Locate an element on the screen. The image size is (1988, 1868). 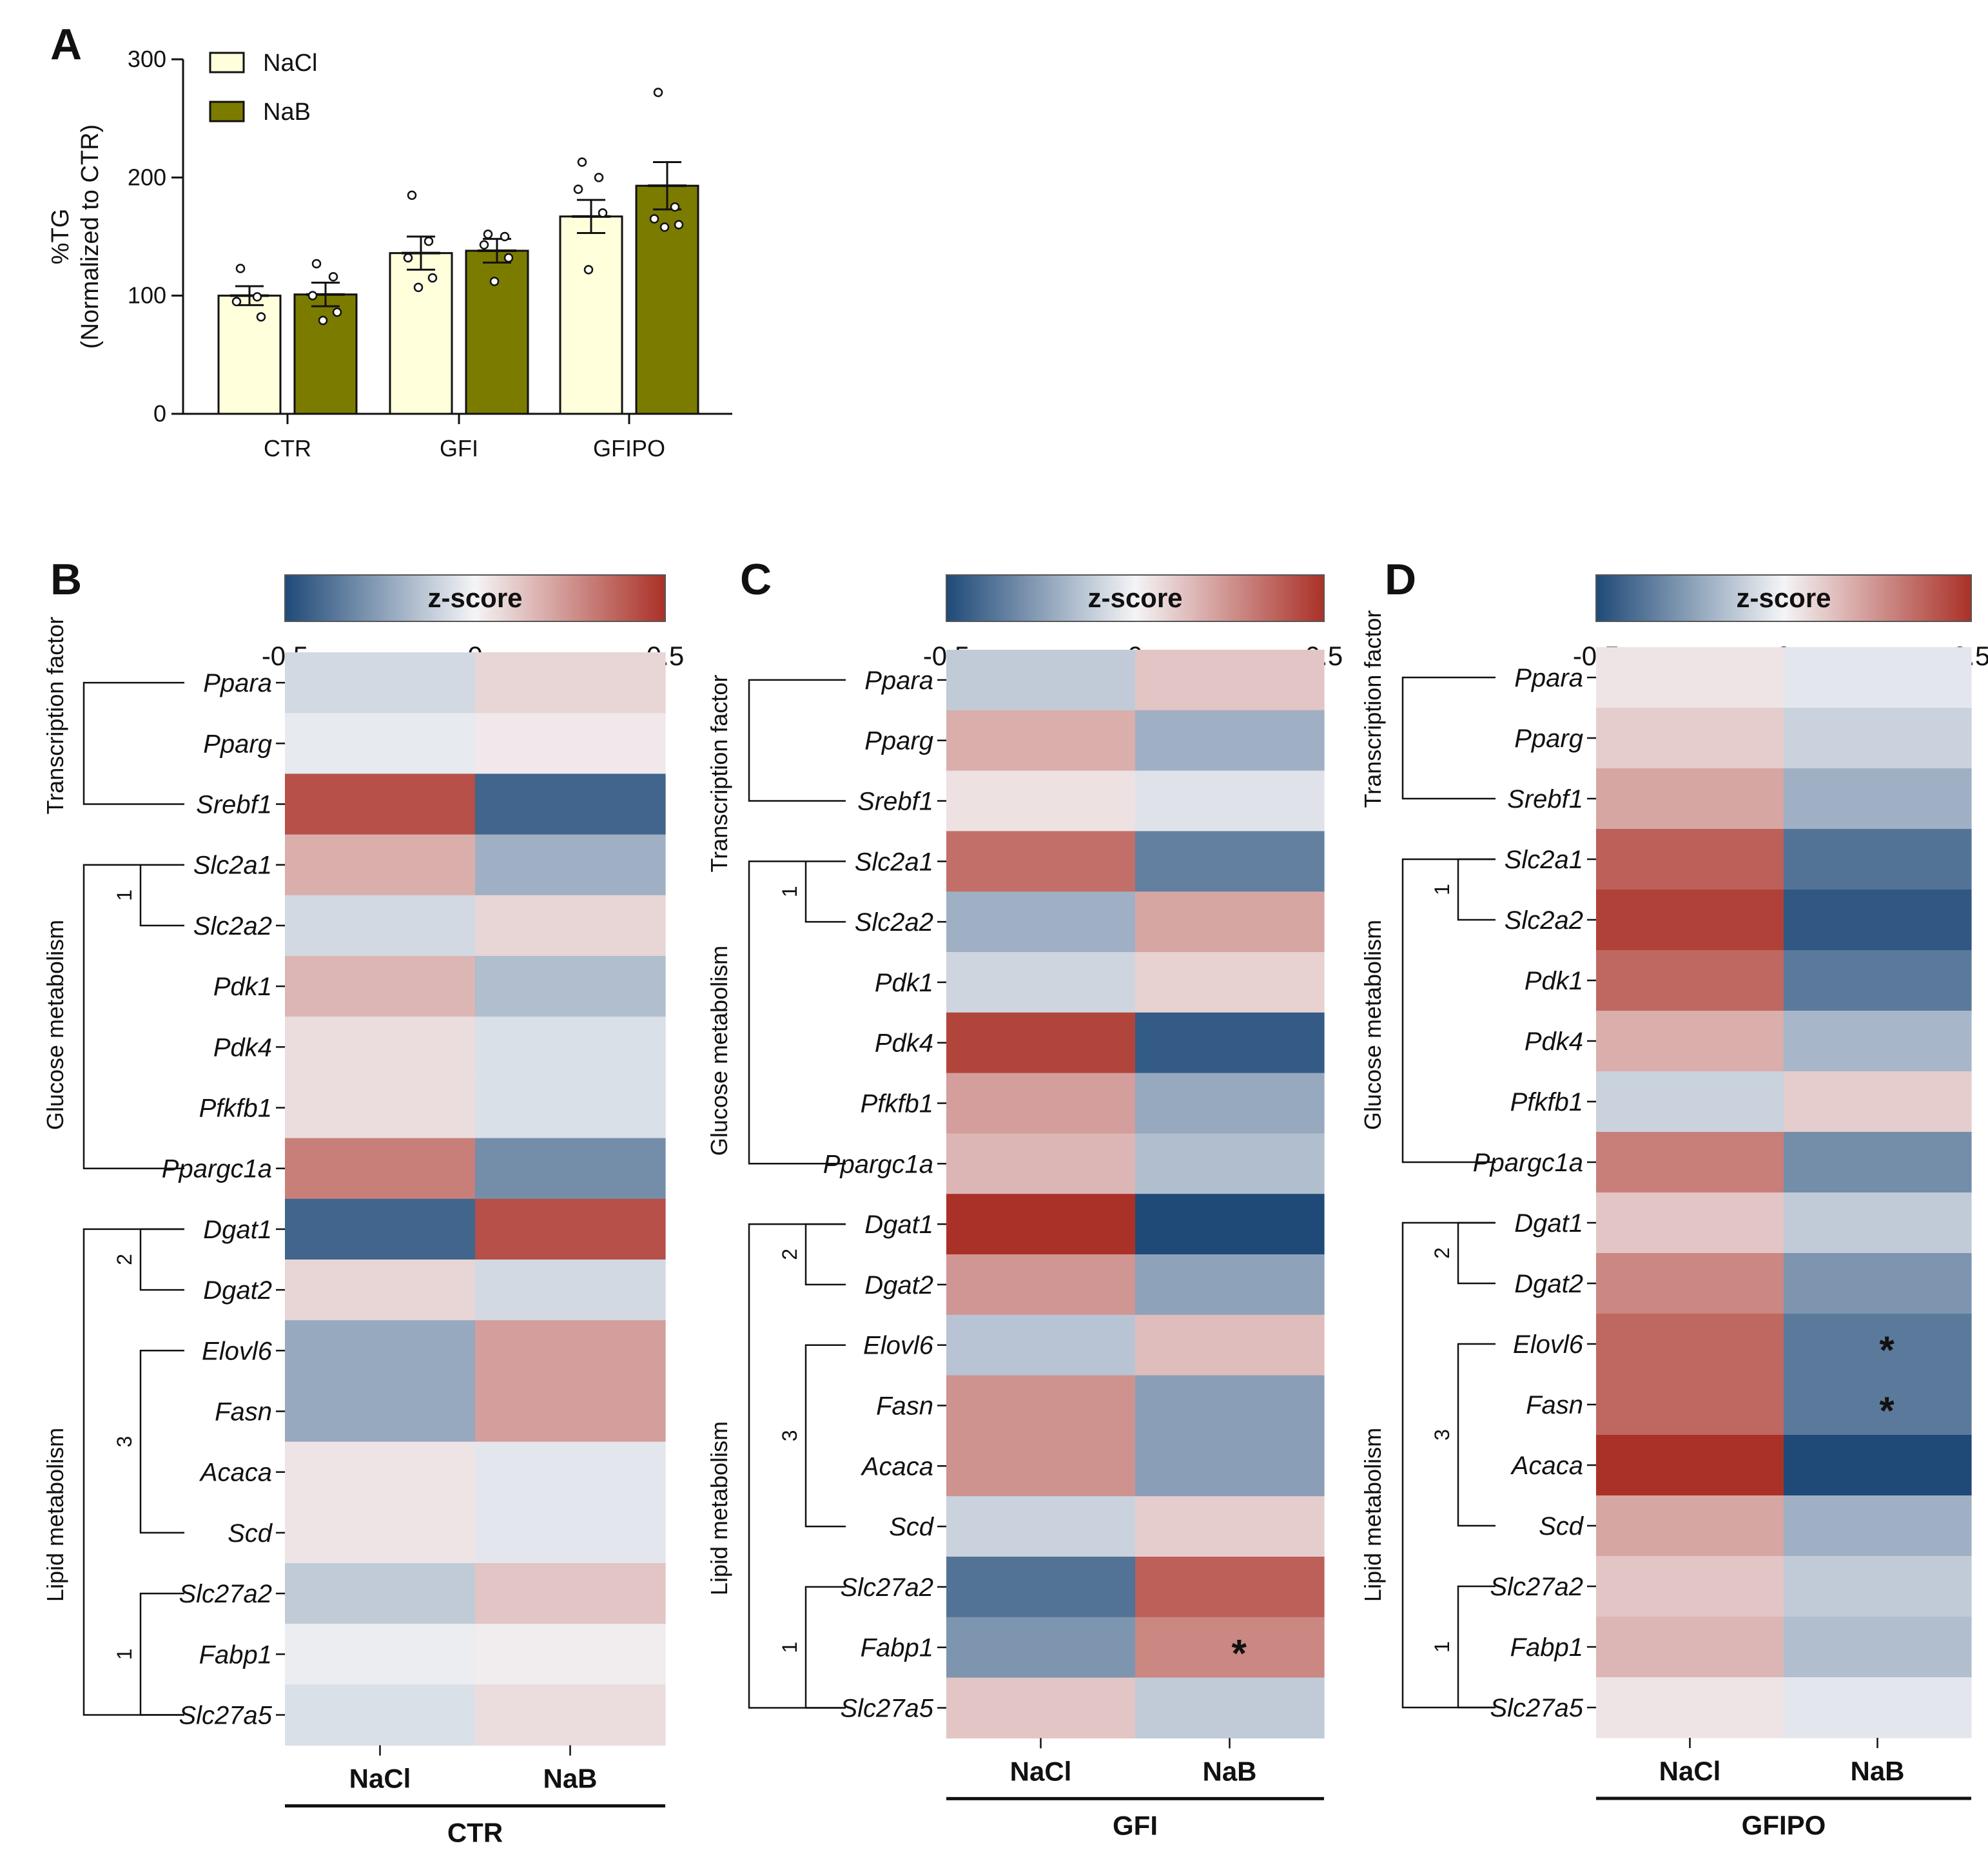
column-label-b-nab: NaB is located at coordinates (570, 1779).